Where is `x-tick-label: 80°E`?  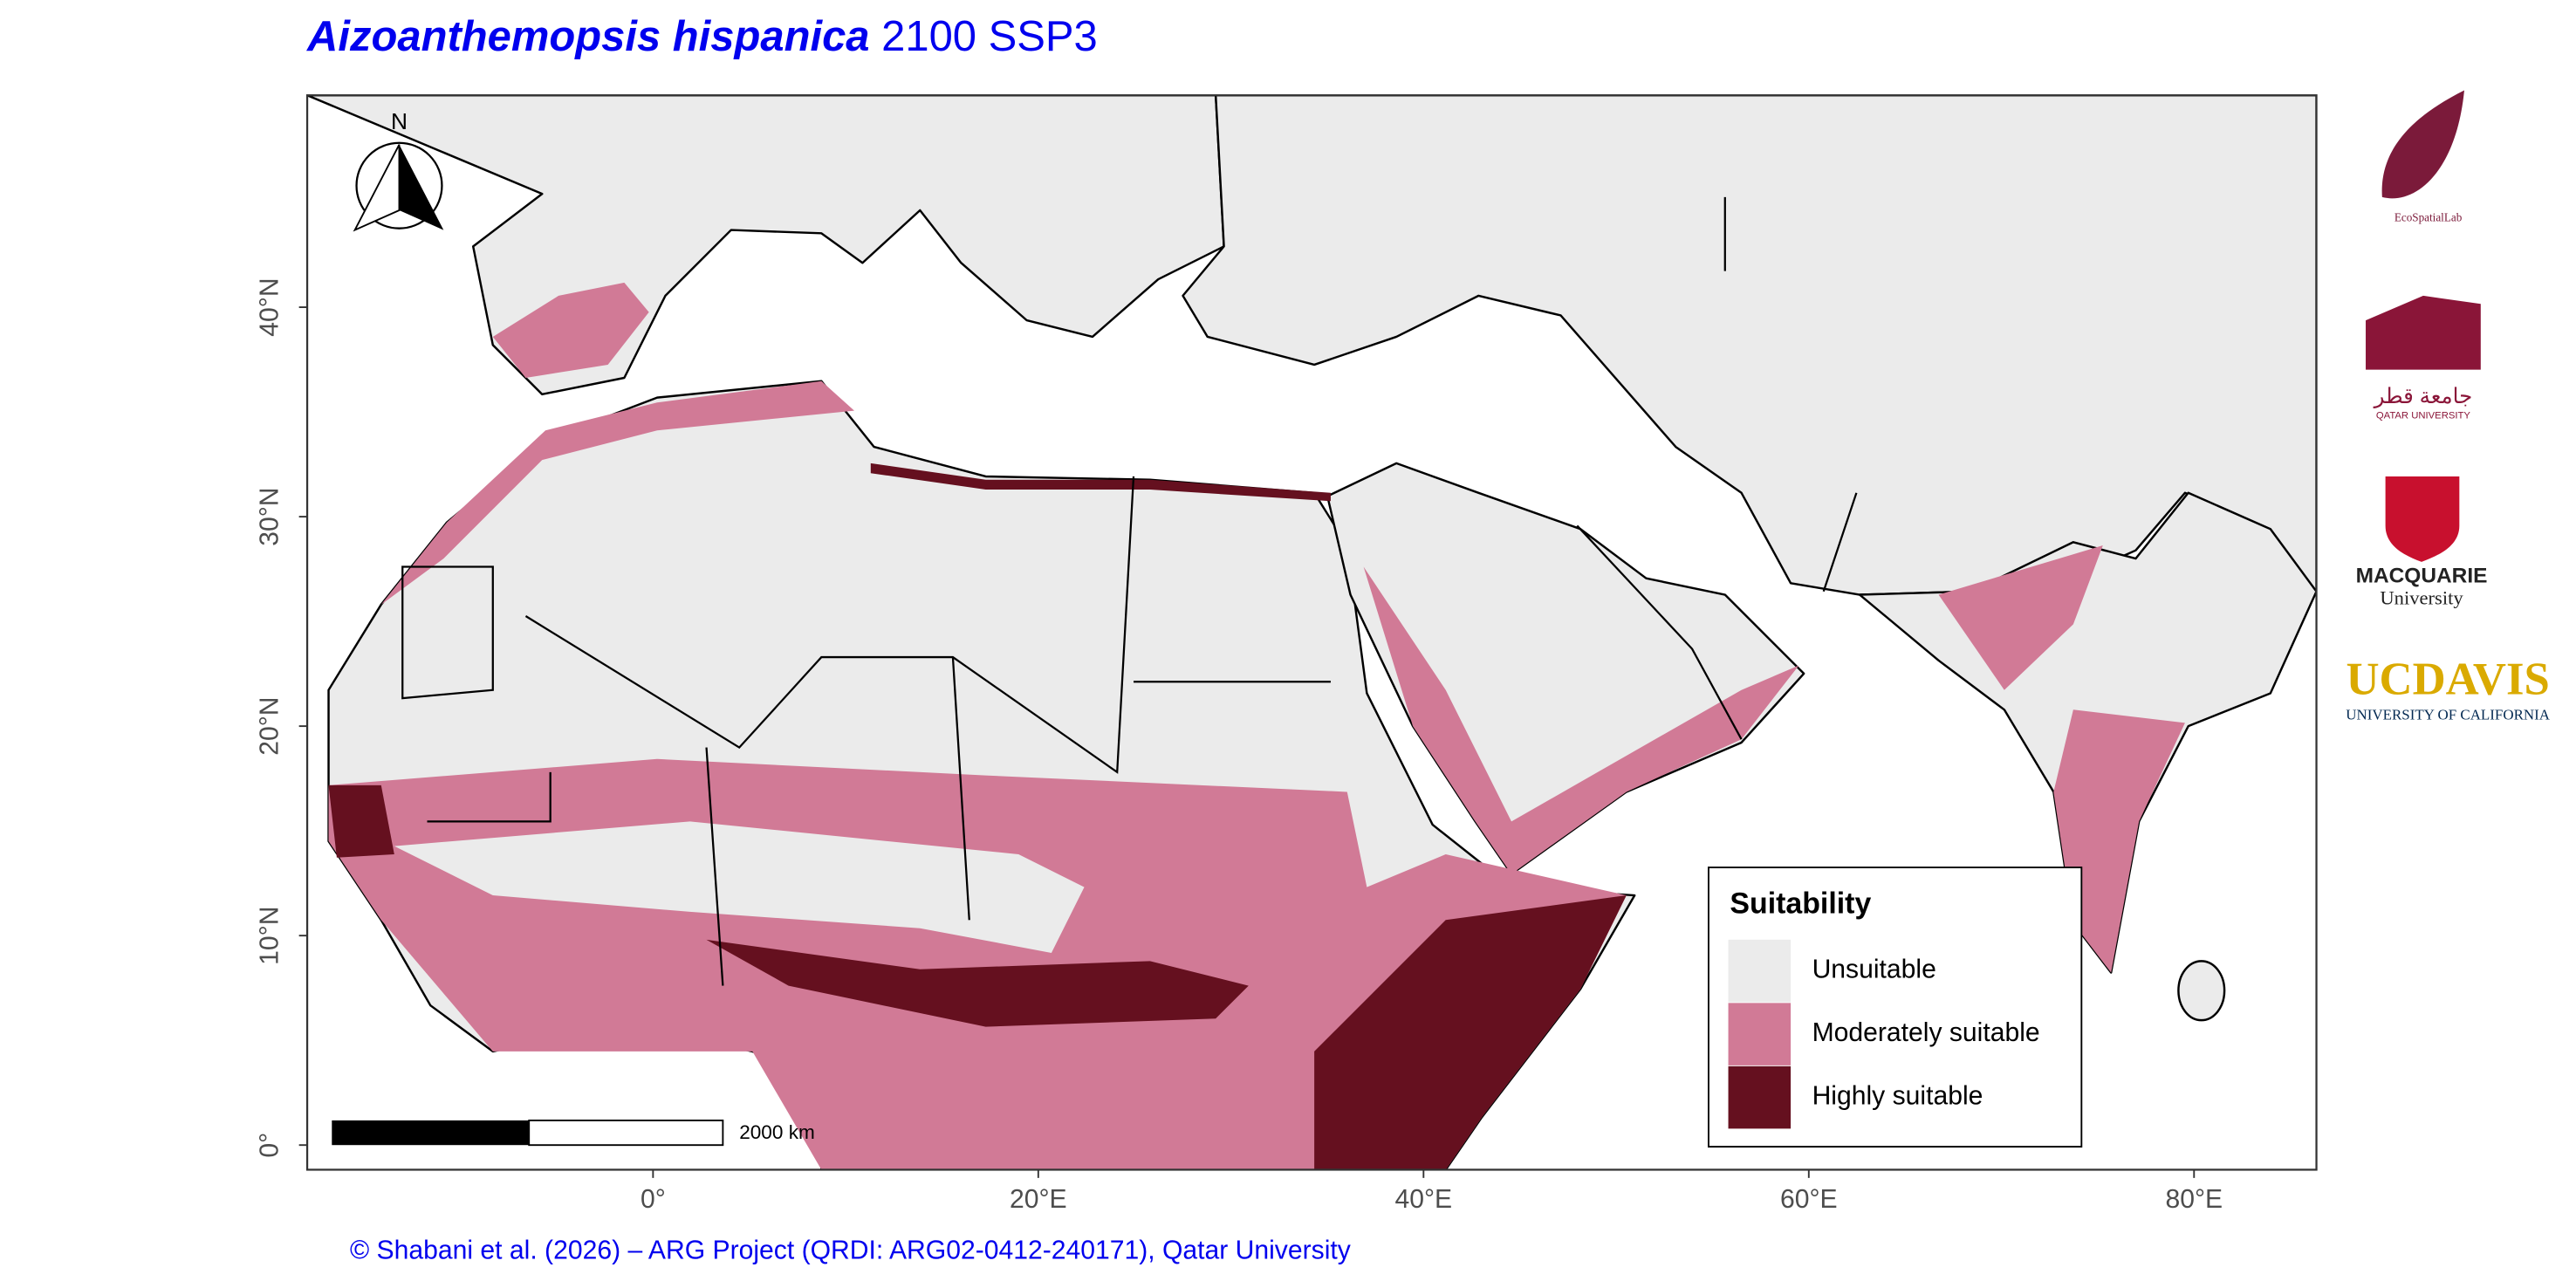 x-tick-label: 80°E is located at coordinates (2194, 1200).